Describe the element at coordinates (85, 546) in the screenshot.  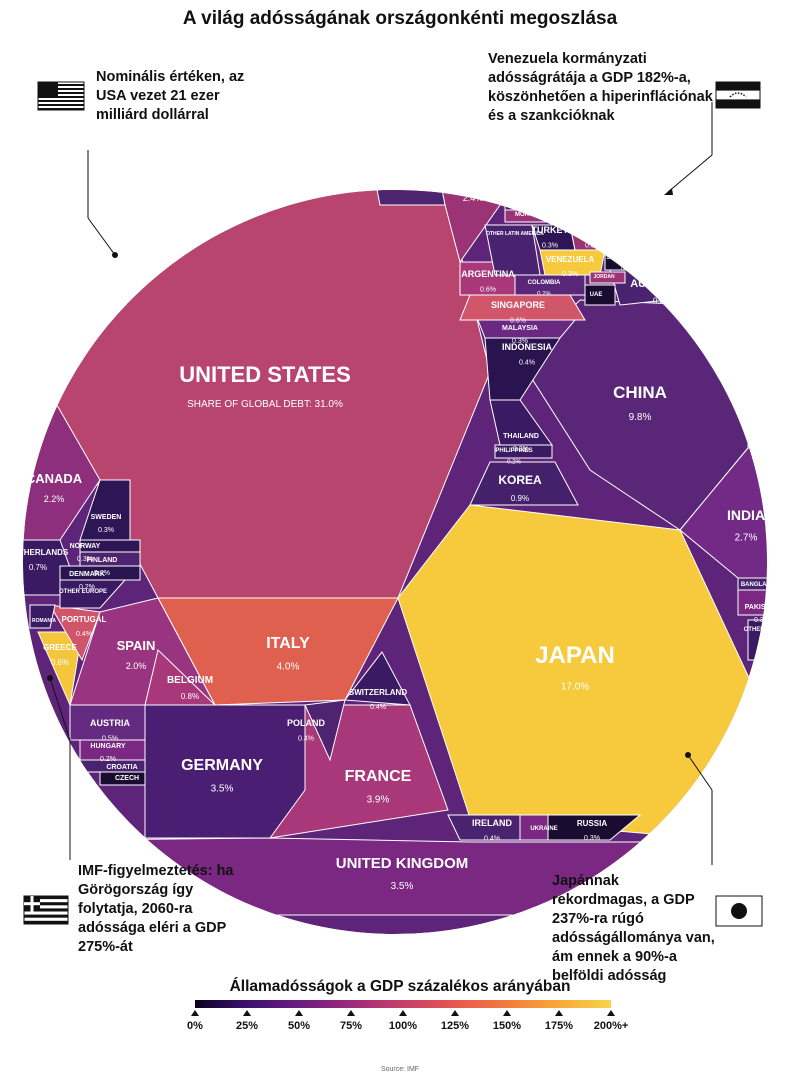
I see `cell-name-norway: NORWAY` at that location.